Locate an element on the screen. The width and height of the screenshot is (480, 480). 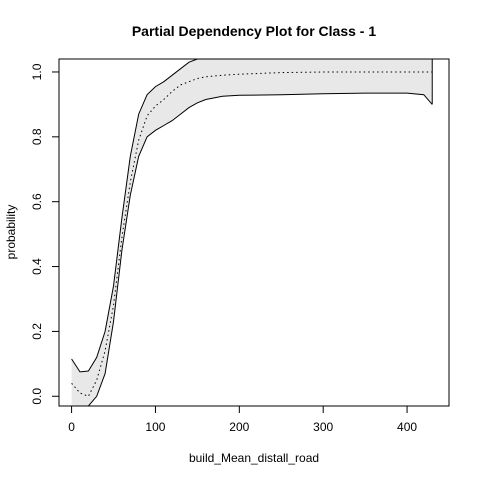
y-tick-label: 0.4 is located at coordinates (37, 266).